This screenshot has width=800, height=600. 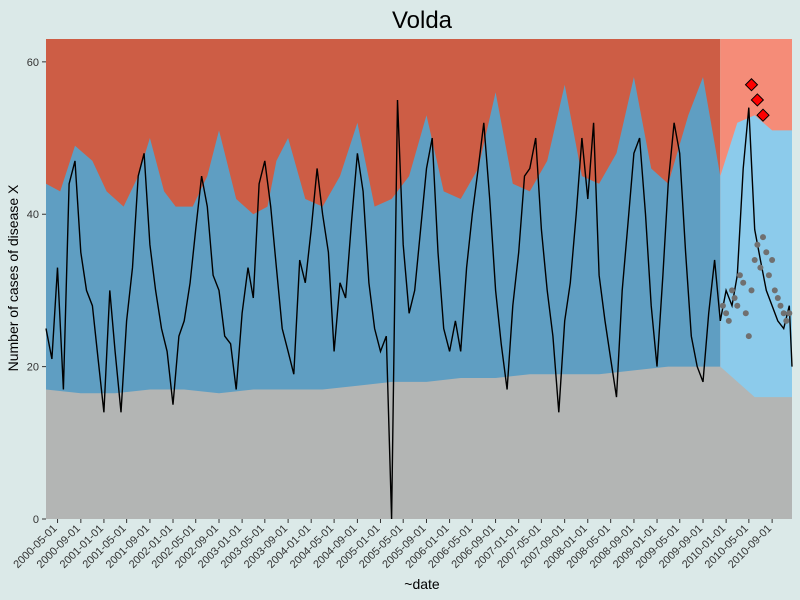 I want to click on y-tick-label: 60, so click(x=33, y=63).